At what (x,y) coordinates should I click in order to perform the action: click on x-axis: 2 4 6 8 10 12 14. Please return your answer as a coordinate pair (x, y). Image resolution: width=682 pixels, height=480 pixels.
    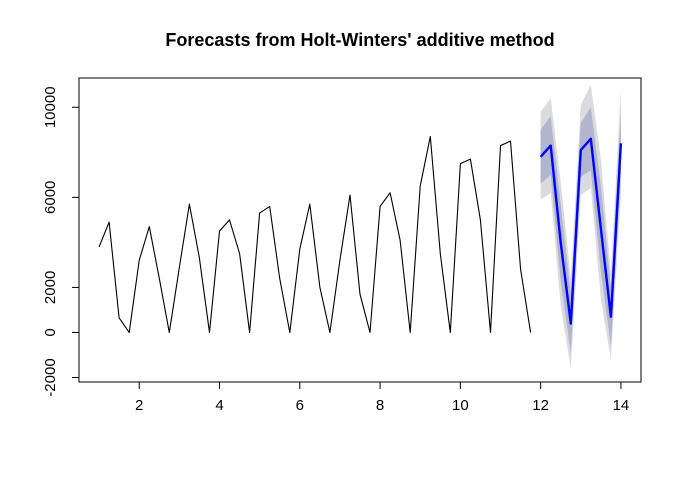
    Looking at the image, I should click on (382, 398).